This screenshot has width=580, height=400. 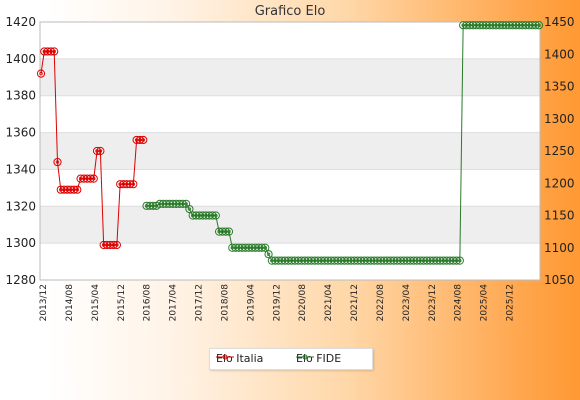 What do you see at coordinates (20, 22) in the screenshot?
I see `y-left-tick-label: 1420` at bounding box center [20, 22].